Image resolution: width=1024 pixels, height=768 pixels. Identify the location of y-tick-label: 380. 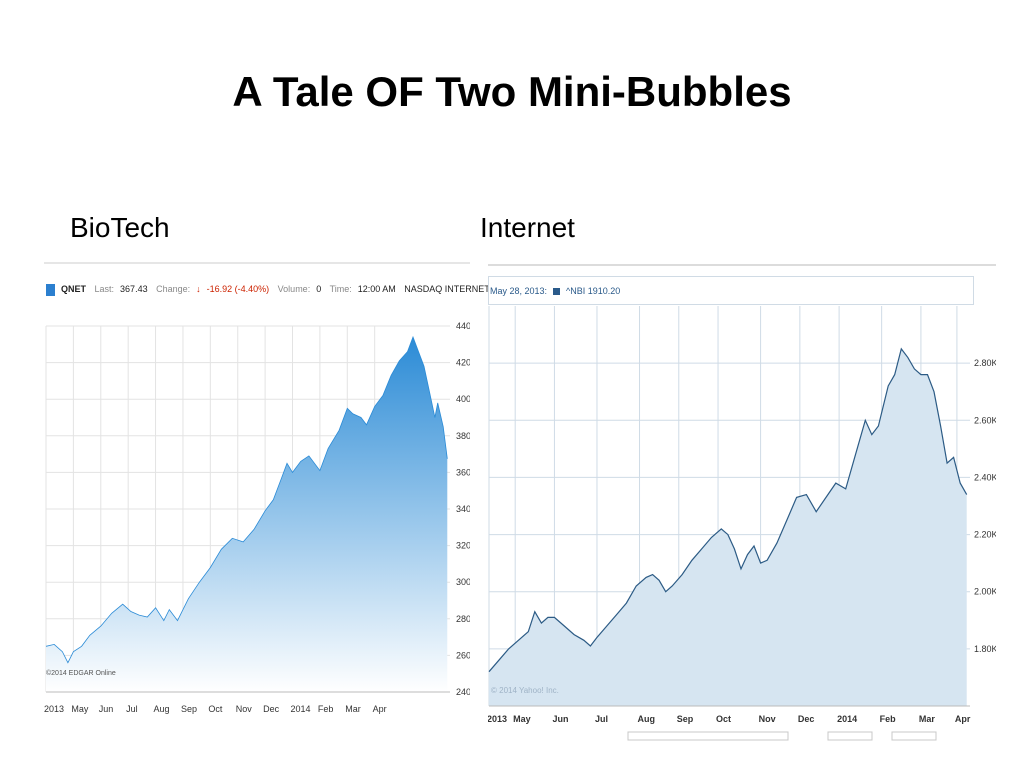
(463, 436).